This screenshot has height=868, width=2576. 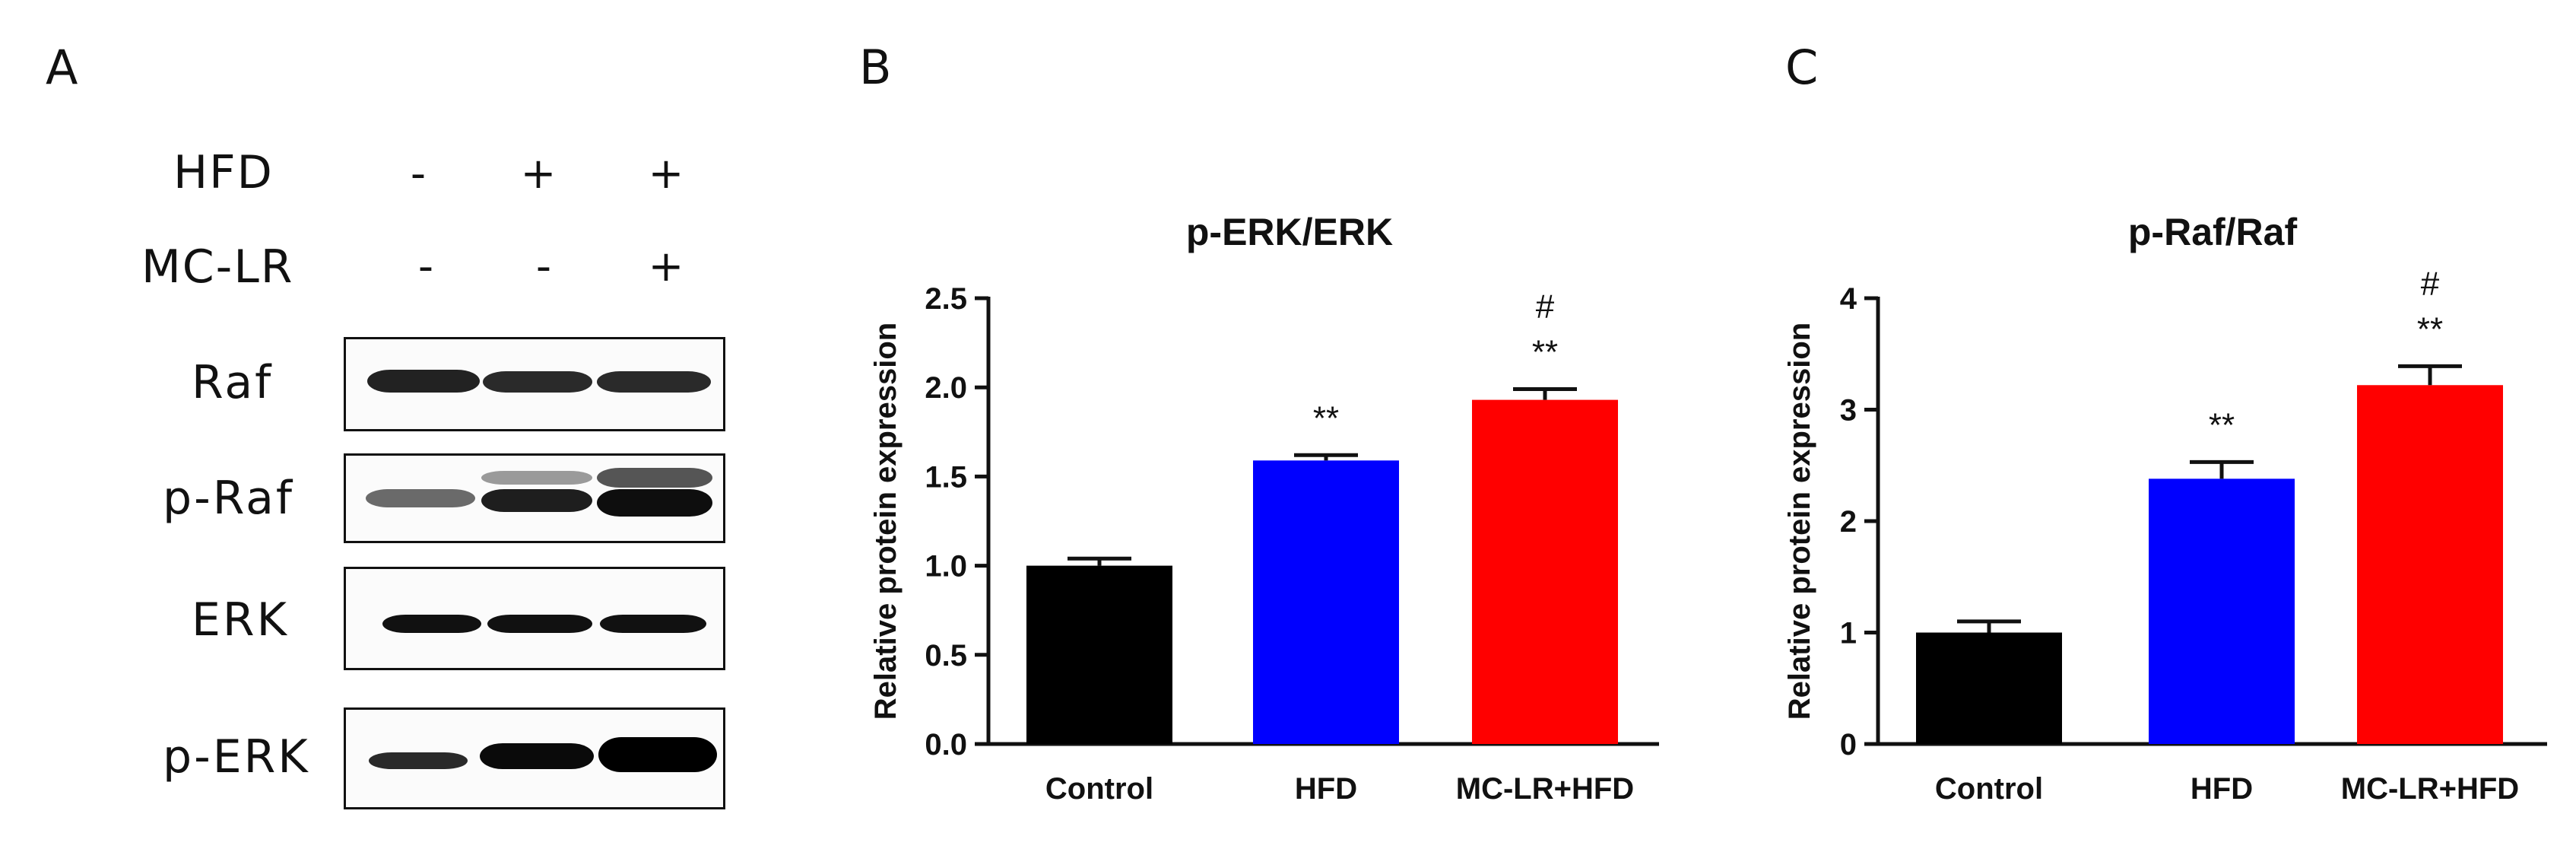 What do you see at coordinates (946, 299) in the screenshot?
I see `y-tick-label: 2.5` at bounding box center [946, 299].